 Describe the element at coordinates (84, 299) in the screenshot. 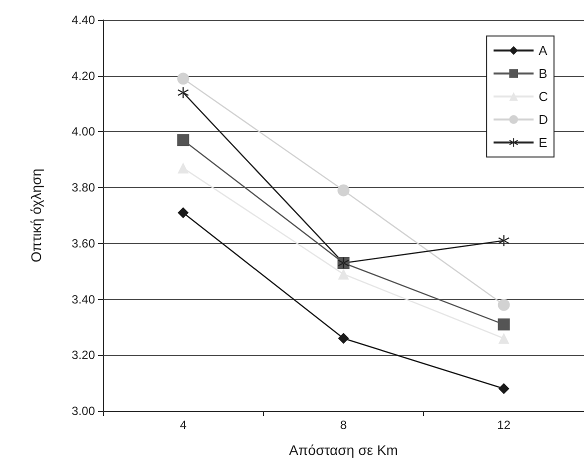

I see `y-tick-label: 3.40` at that location.